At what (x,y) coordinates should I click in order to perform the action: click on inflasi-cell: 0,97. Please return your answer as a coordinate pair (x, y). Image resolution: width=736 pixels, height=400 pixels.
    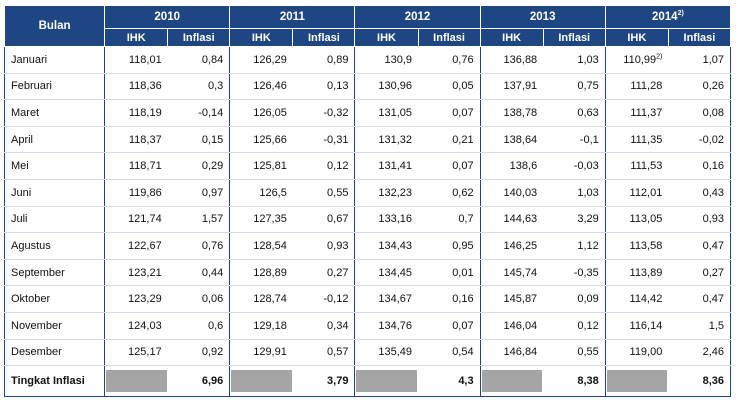
    Looking at the image, I should click on (199, 193).